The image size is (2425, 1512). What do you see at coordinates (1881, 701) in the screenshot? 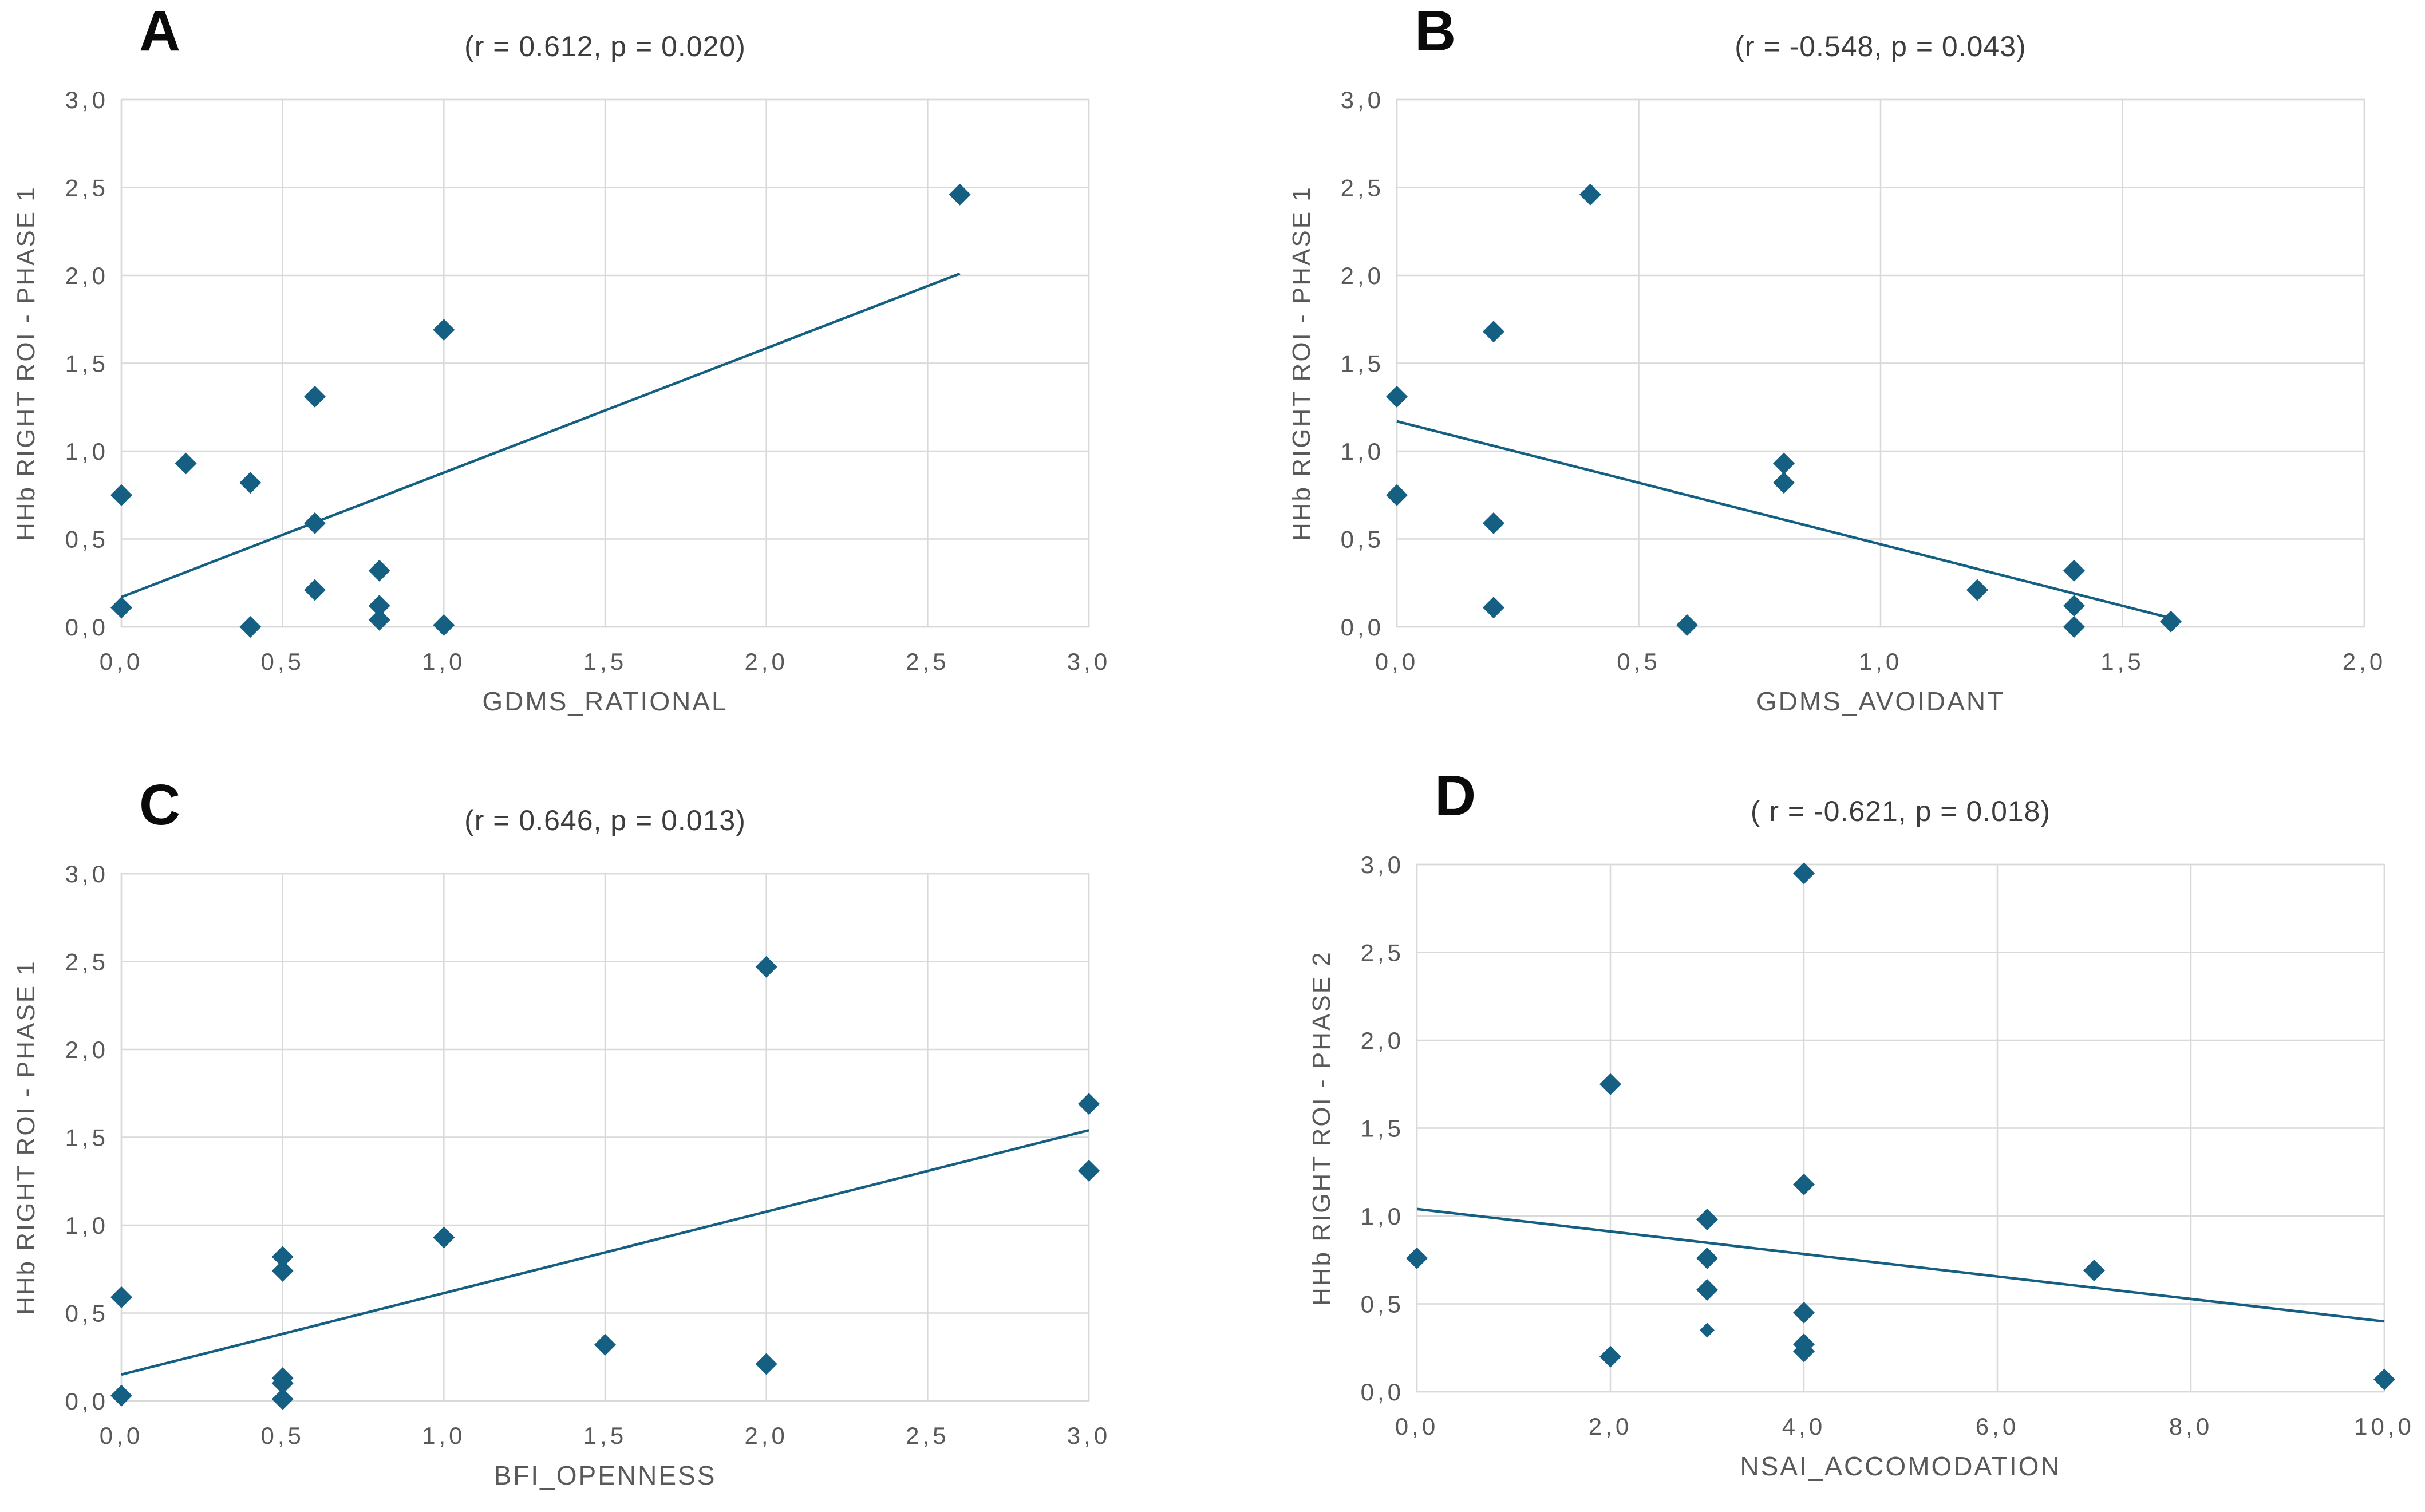
I see `x-axis-title-b: GDMS_AVOIDANT` at bounding box center [1881, 701].